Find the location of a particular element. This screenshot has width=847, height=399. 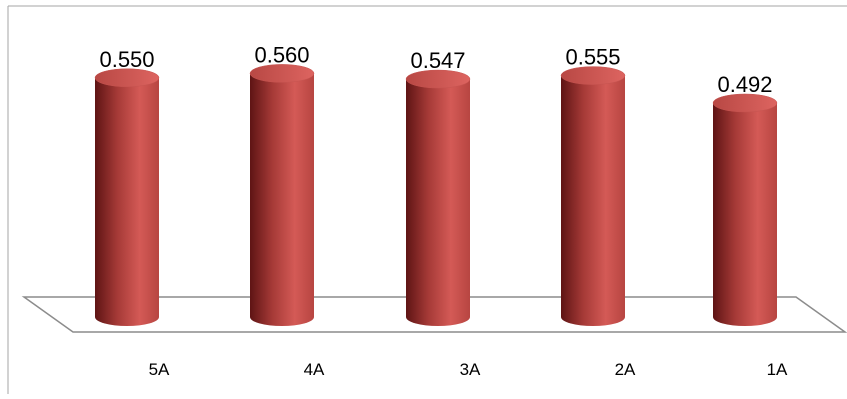

bar-3a is located at coordinates (438, 198).